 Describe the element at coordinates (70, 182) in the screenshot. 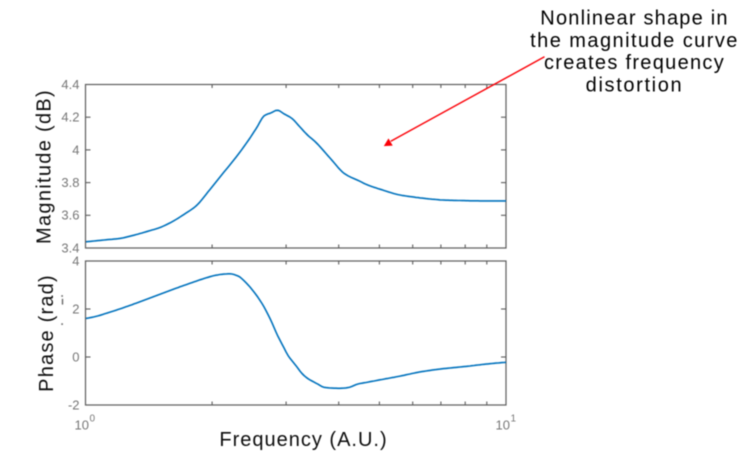

I see `svg-text: 3.8` at that location.